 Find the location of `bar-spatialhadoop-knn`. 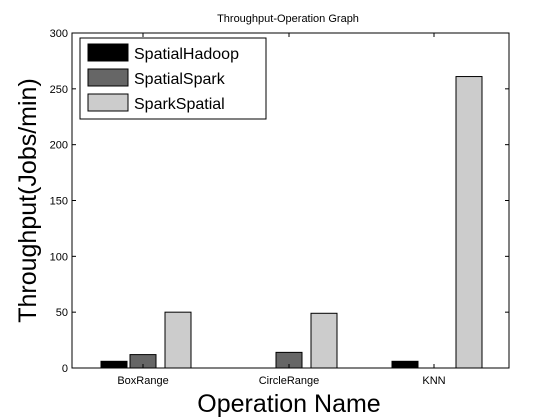

bar-spatialhadoop-knn is located at coordinates (405, 364).